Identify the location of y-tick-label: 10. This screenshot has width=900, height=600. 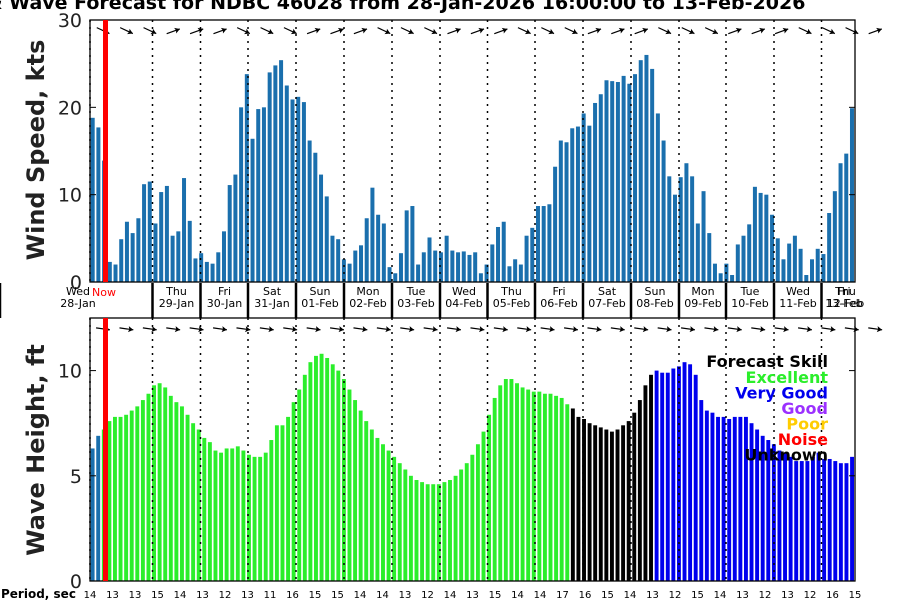
(70, 372).